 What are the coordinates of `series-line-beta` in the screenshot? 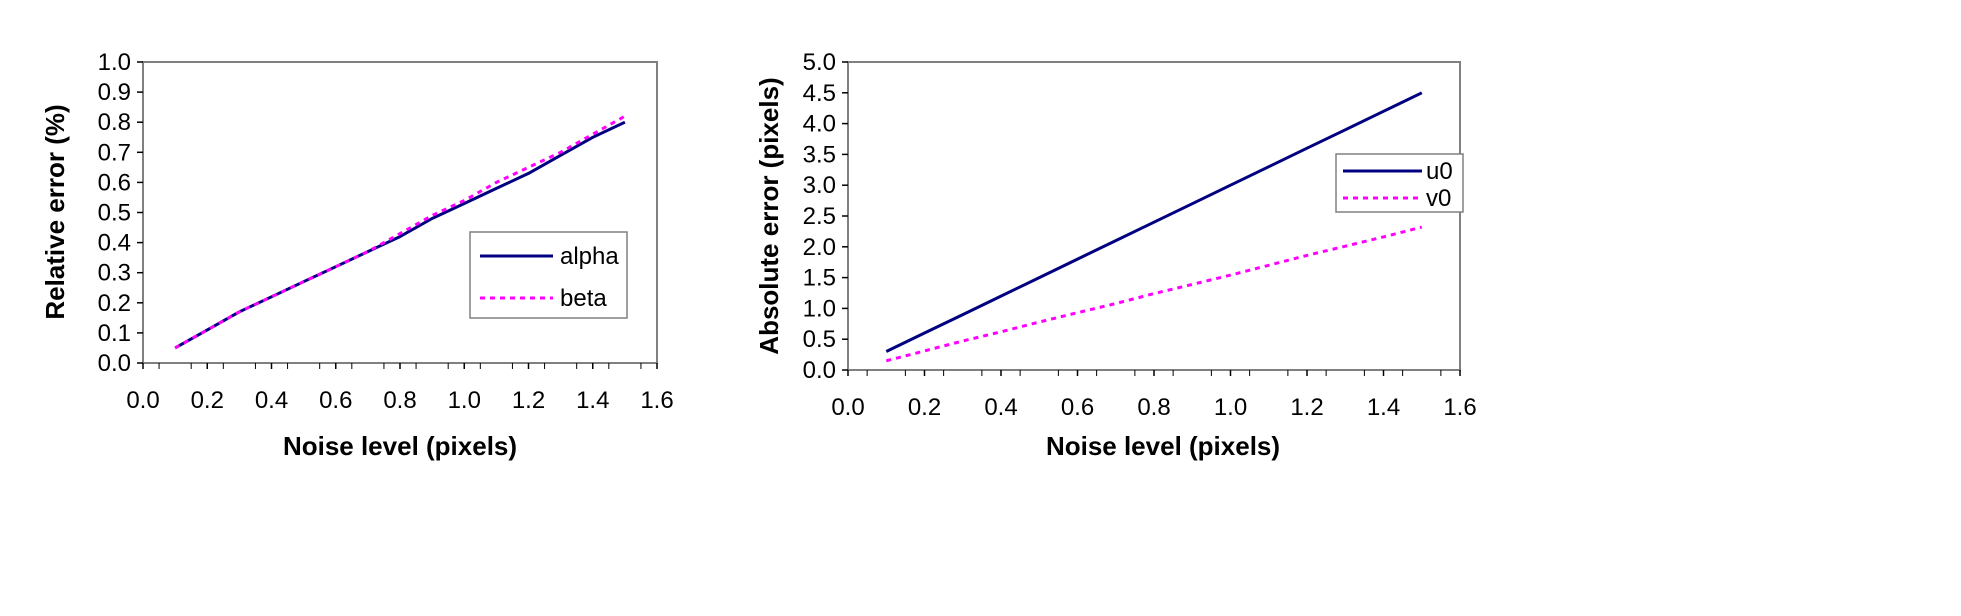 It's located at (400, 232).